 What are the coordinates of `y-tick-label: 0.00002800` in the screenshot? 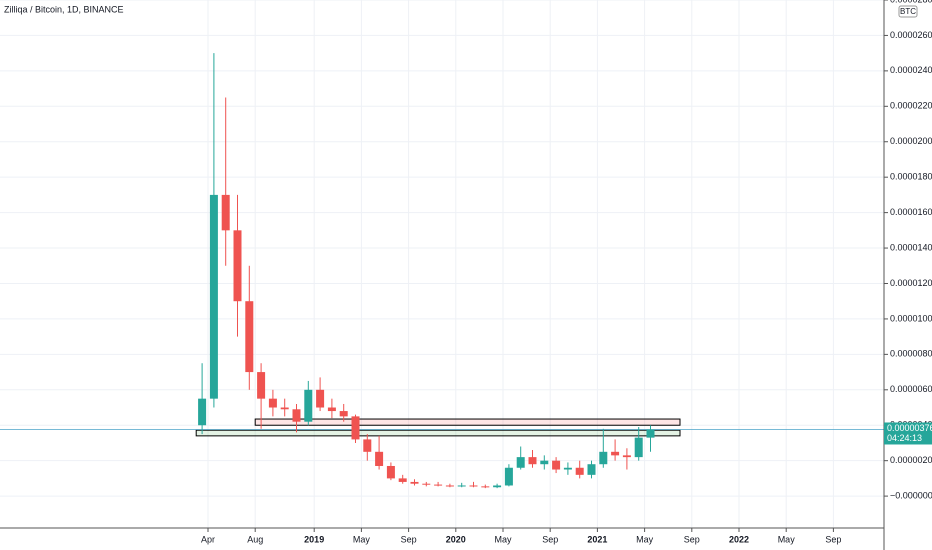 It's located at (911, 2).